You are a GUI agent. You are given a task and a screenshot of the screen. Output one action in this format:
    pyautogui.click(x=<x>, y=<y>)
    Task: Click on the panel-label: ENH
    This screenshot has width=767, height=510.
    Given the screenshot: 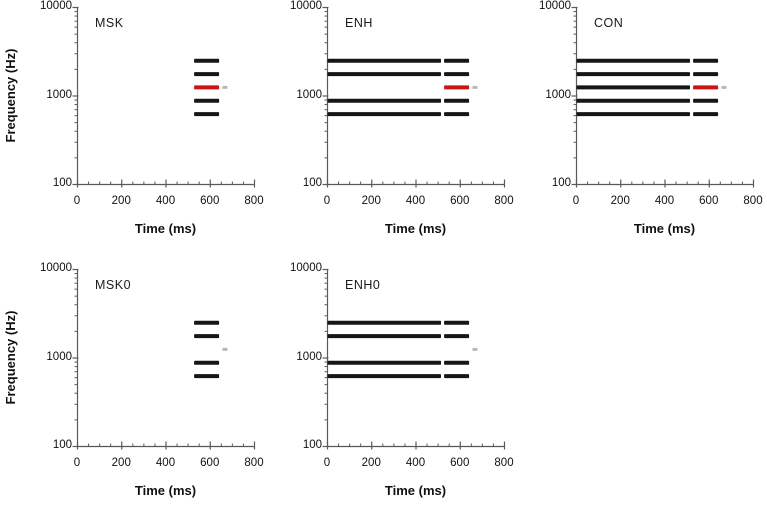 What is the action you would take?
    pyautogui.click(x=359, y=23)
    